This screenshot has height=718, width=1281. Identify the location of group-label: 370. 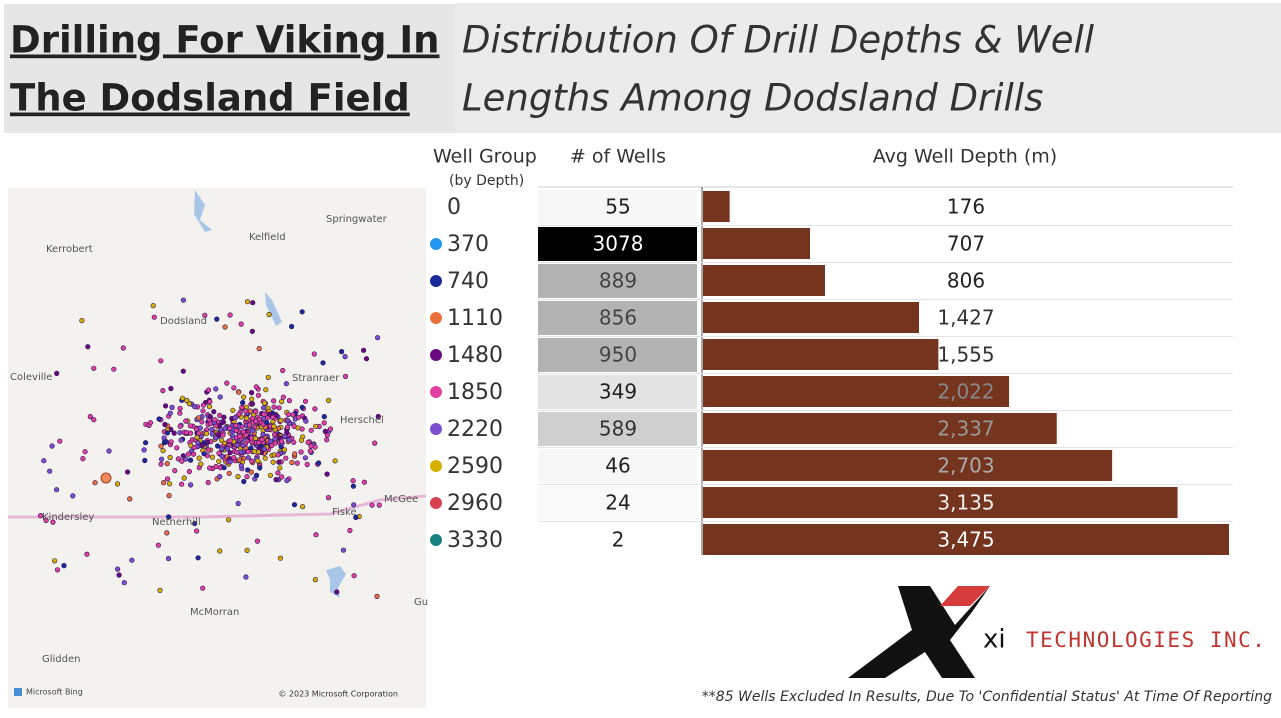
(468, 244).